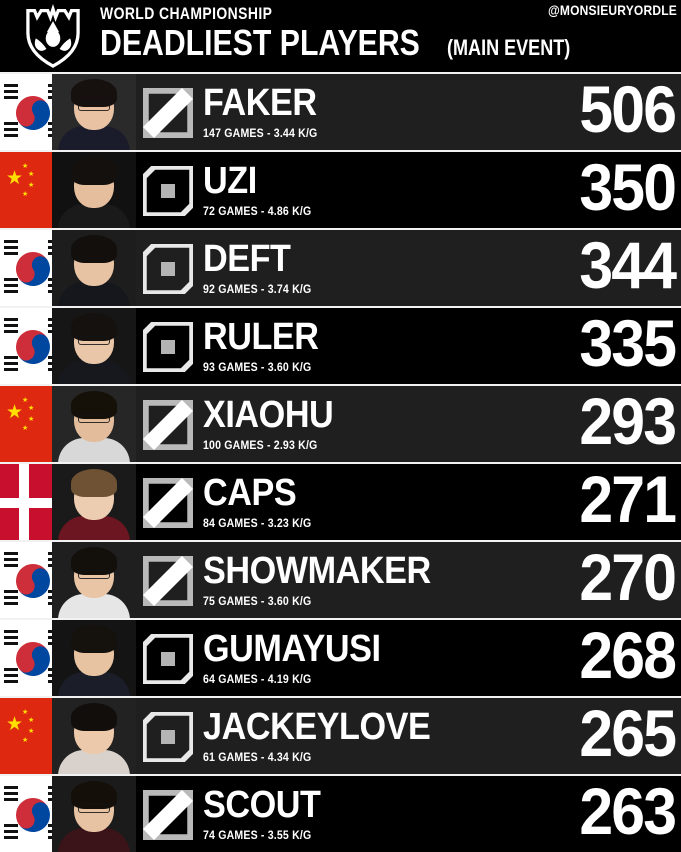 This screenshot has height=852, width=681. What do you see at coordinates (261, 337) in the screenshot?
I see `player-name: RULER` at bounding box center [261, 337].